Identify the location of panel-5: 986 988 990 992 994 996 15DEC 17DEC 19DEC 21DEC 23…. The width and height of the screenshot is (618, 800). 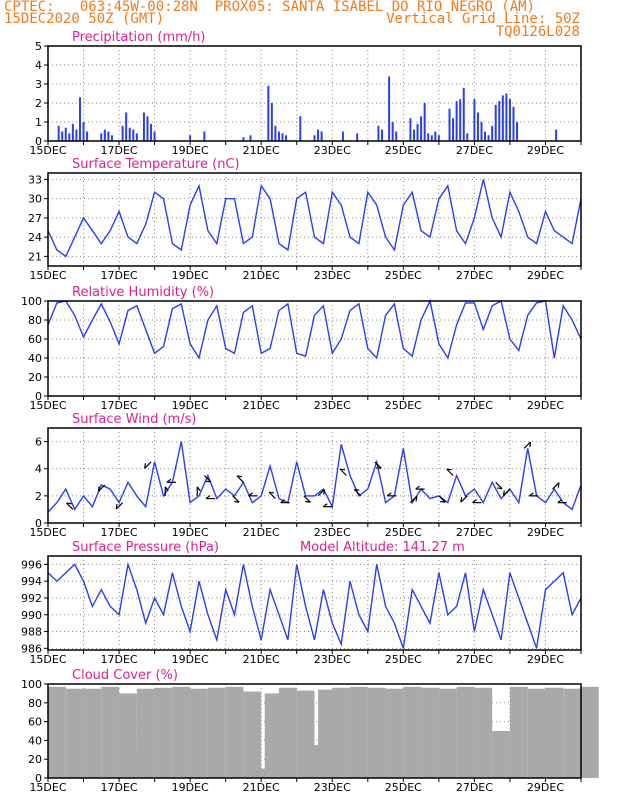
(301, 603).